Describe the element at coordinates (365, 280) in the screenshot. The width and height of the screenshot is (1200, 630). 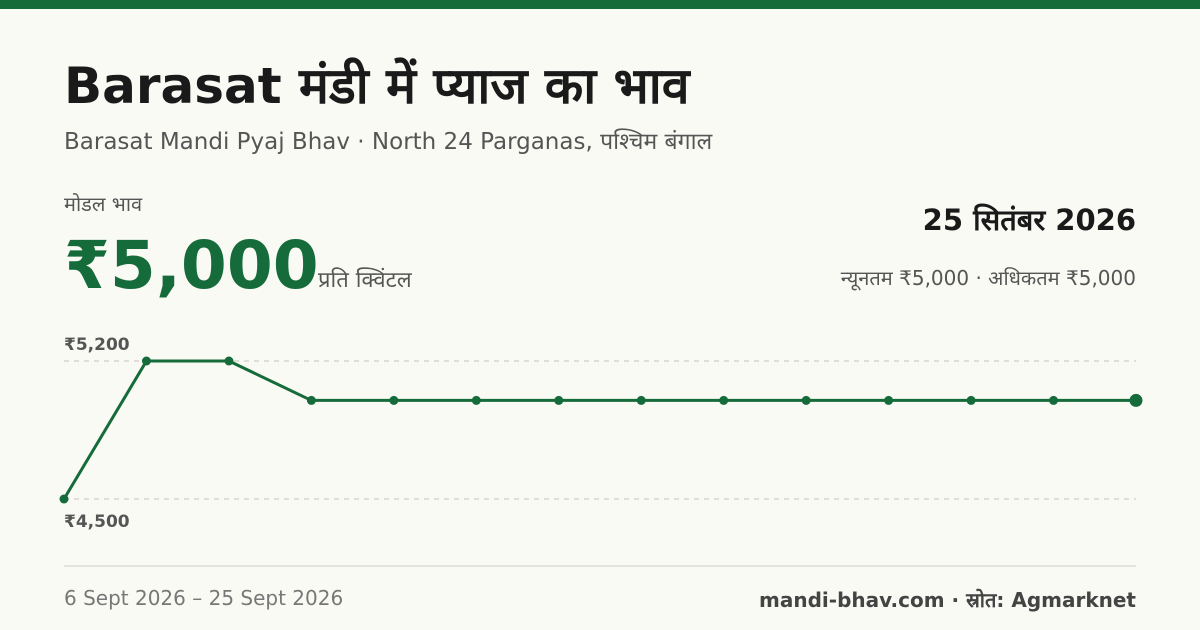
I see `price-unit: प्रति क्विंटल` at that location.